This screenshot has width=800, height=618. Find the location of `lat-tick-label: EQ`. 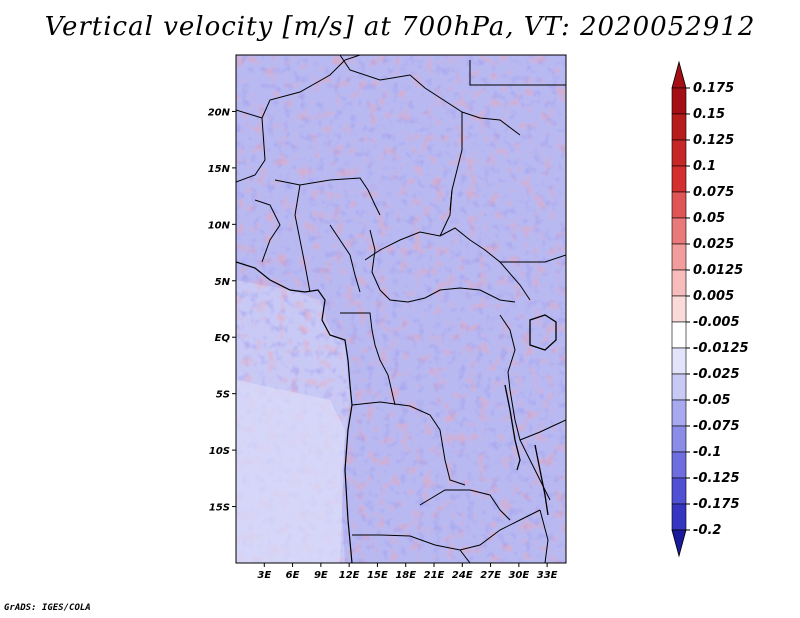

lat-tick-label: EQ is located at coordinates (223, 338).